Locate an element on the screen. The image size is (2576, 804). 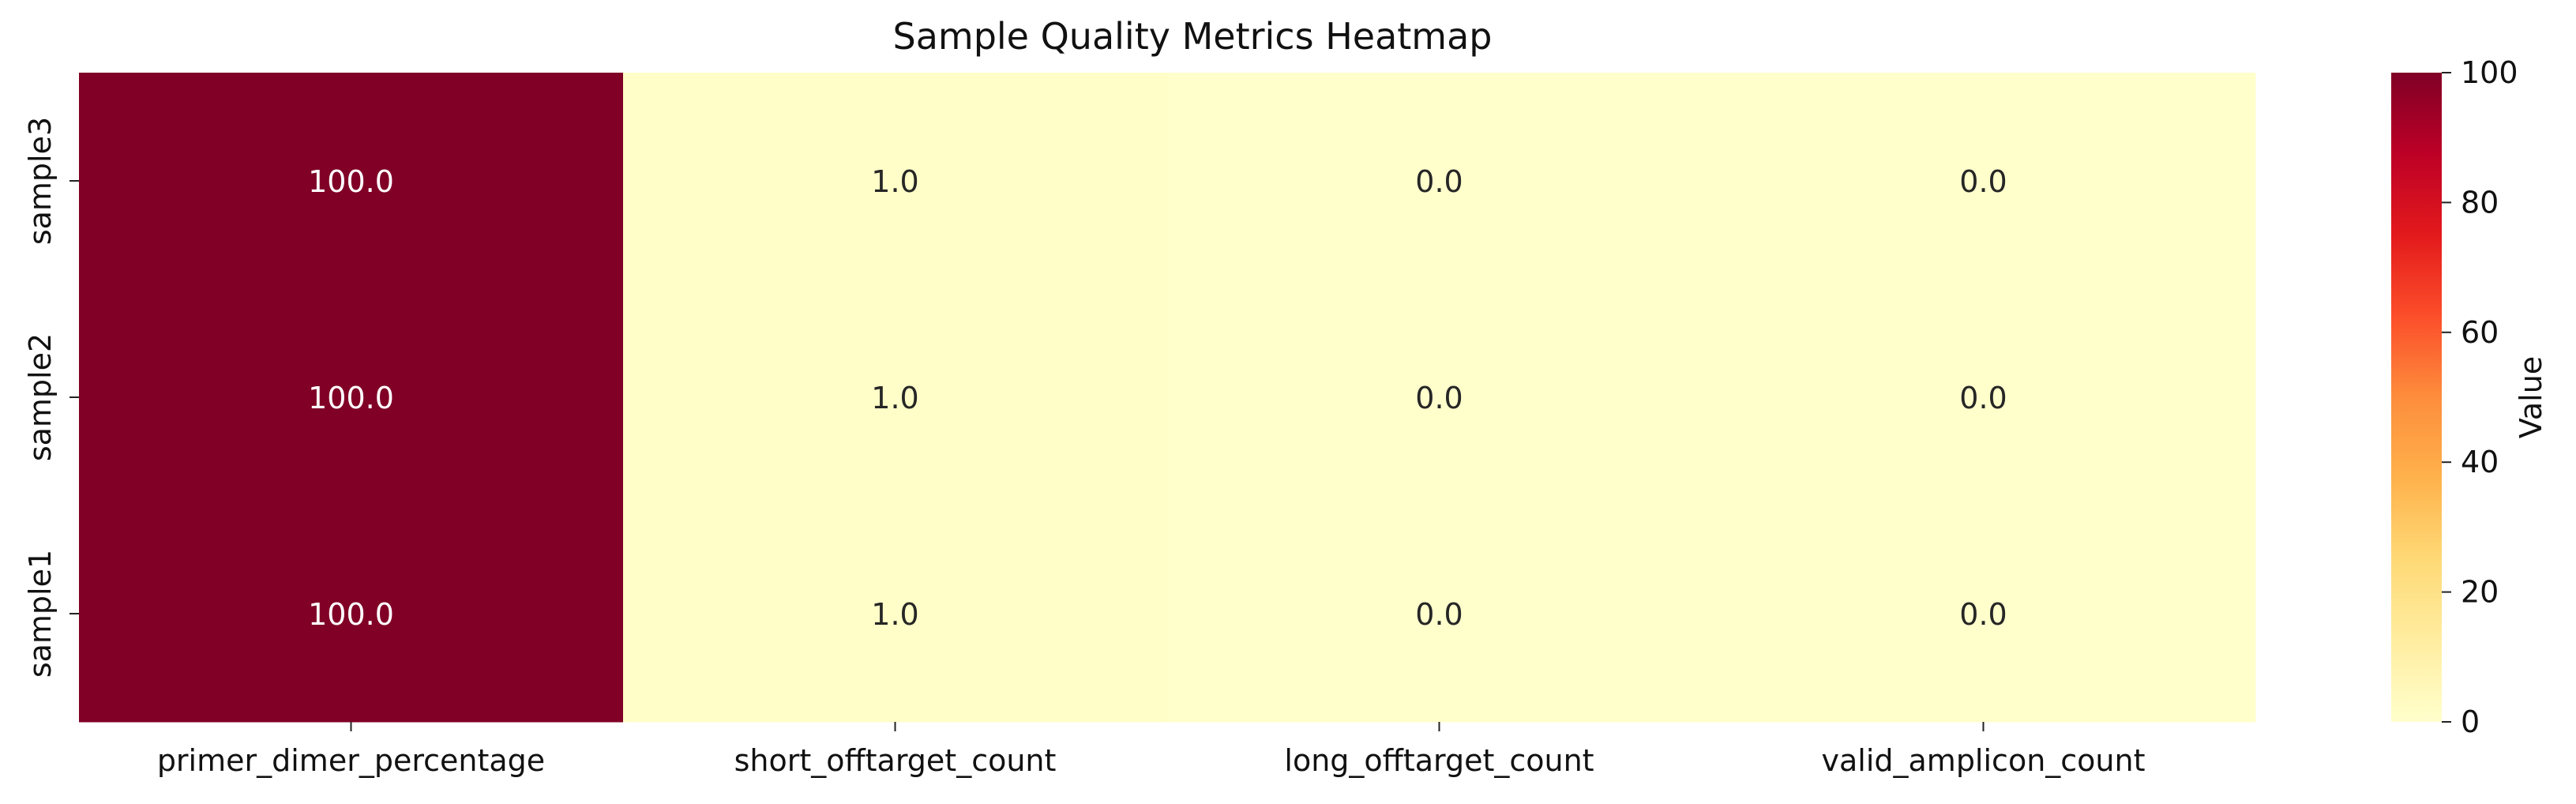
colorbar: 0 20 40 60 80 100 Value is located at coordinates (2469, 397).